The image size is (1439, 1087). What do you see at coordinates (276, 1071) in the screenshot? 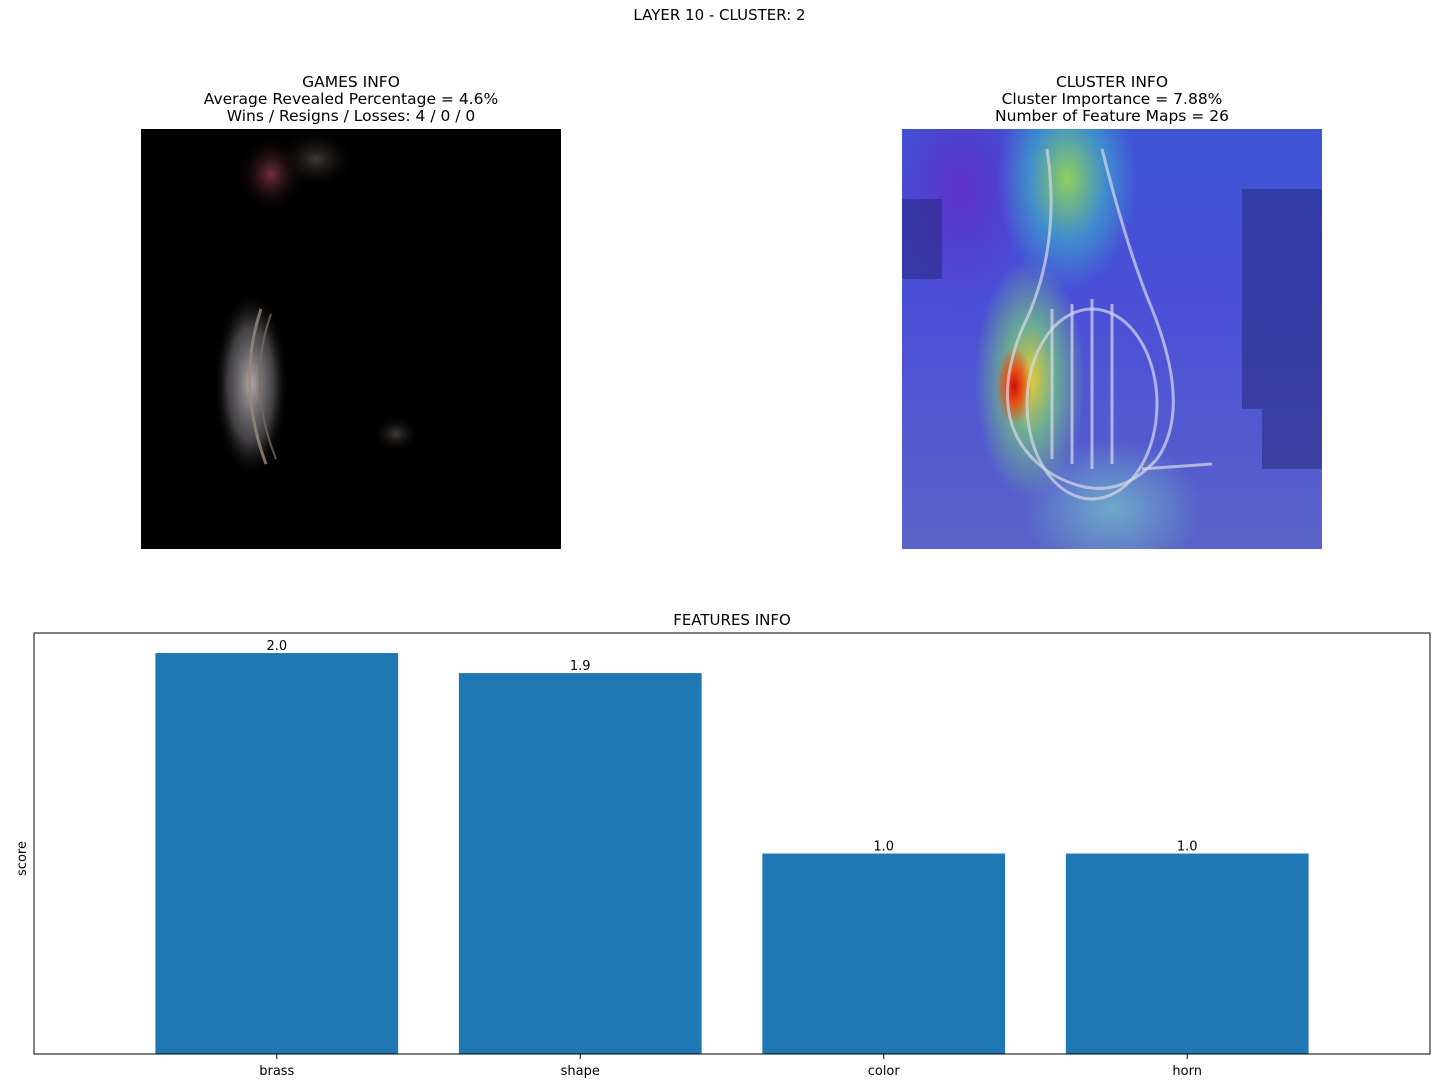
I see `x-tick-label-brass: brass` at bounding box center [276, 1071].